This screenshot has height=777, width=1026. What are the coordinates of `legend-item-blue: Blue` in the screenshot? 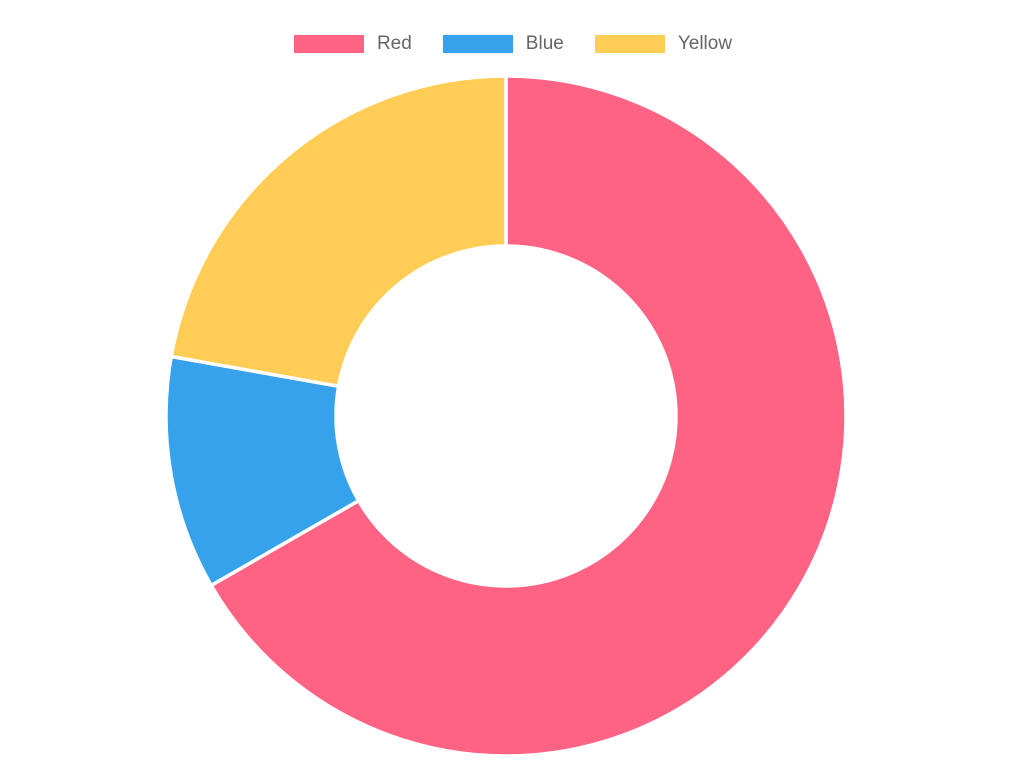 It's located at (503, 43).